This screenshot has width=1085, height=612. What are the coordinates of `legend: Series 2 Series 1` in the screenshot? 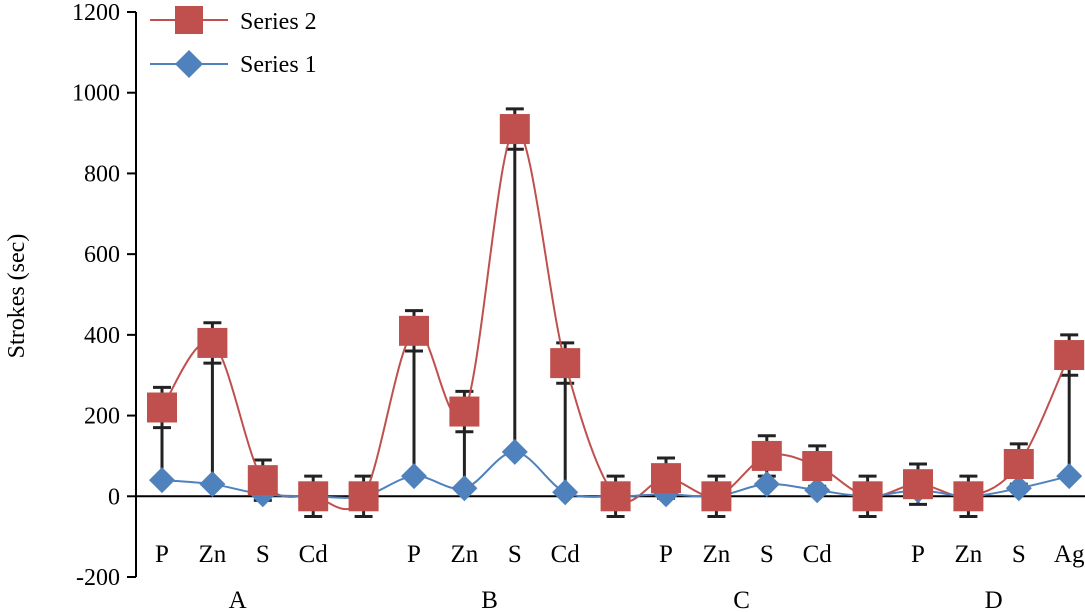 It's located at (233, 42).